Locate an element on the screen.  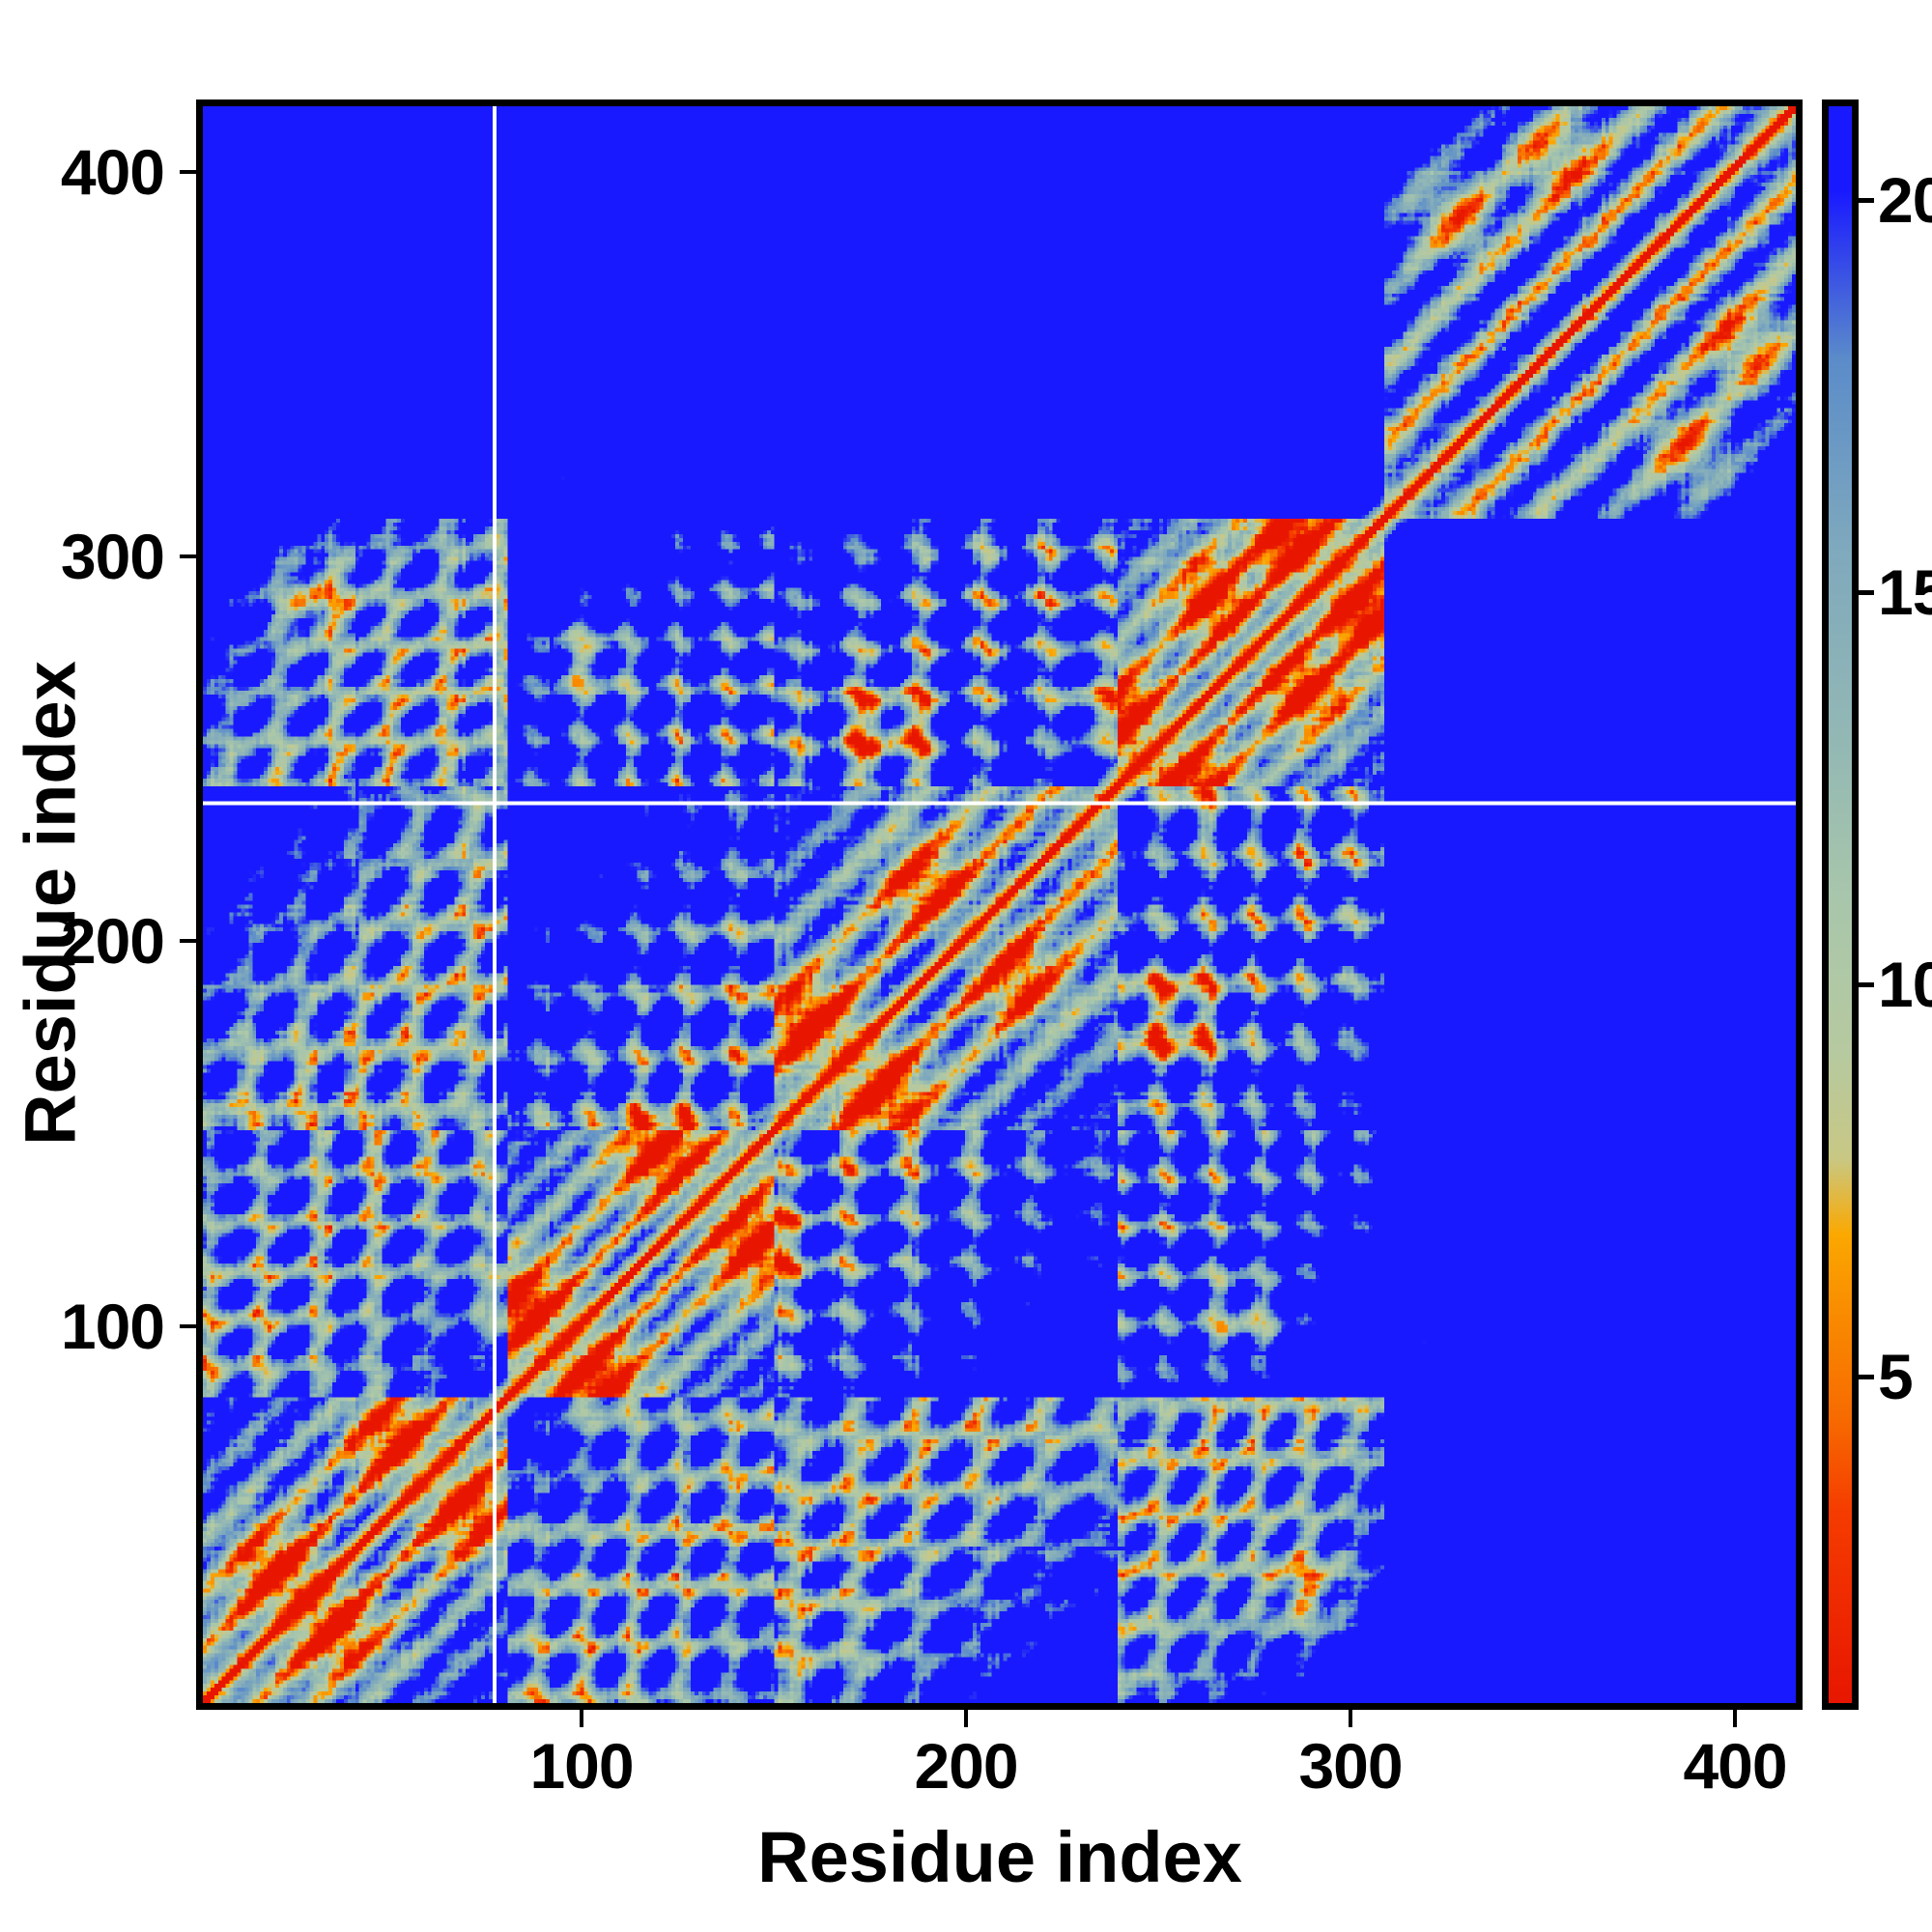
x-tick-label-300: 300 is located at coordinates (1350, 1766).